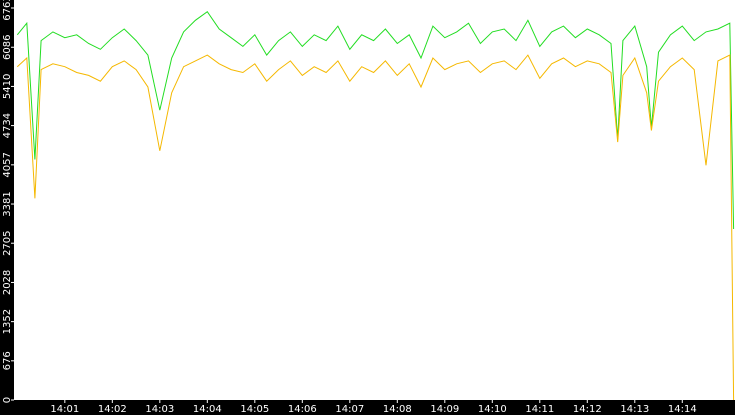 Image resolution: width=735 pixels, height=415 pixels. Describe the element at coordinates (7, 360) in the screenshot. I see `y-tick-label: 676` at that location.